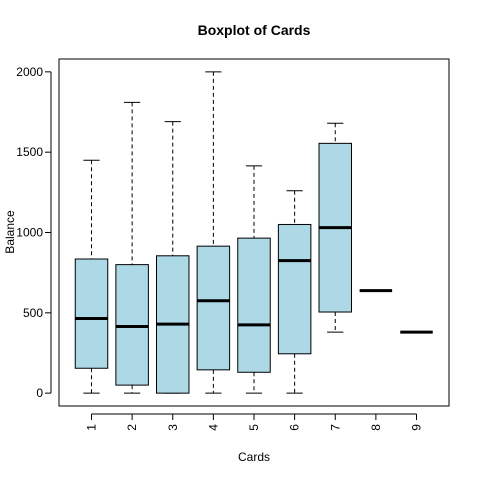 The image size is (480, 480). I want to click on y-tick-label: 1500, so click(29, 152).